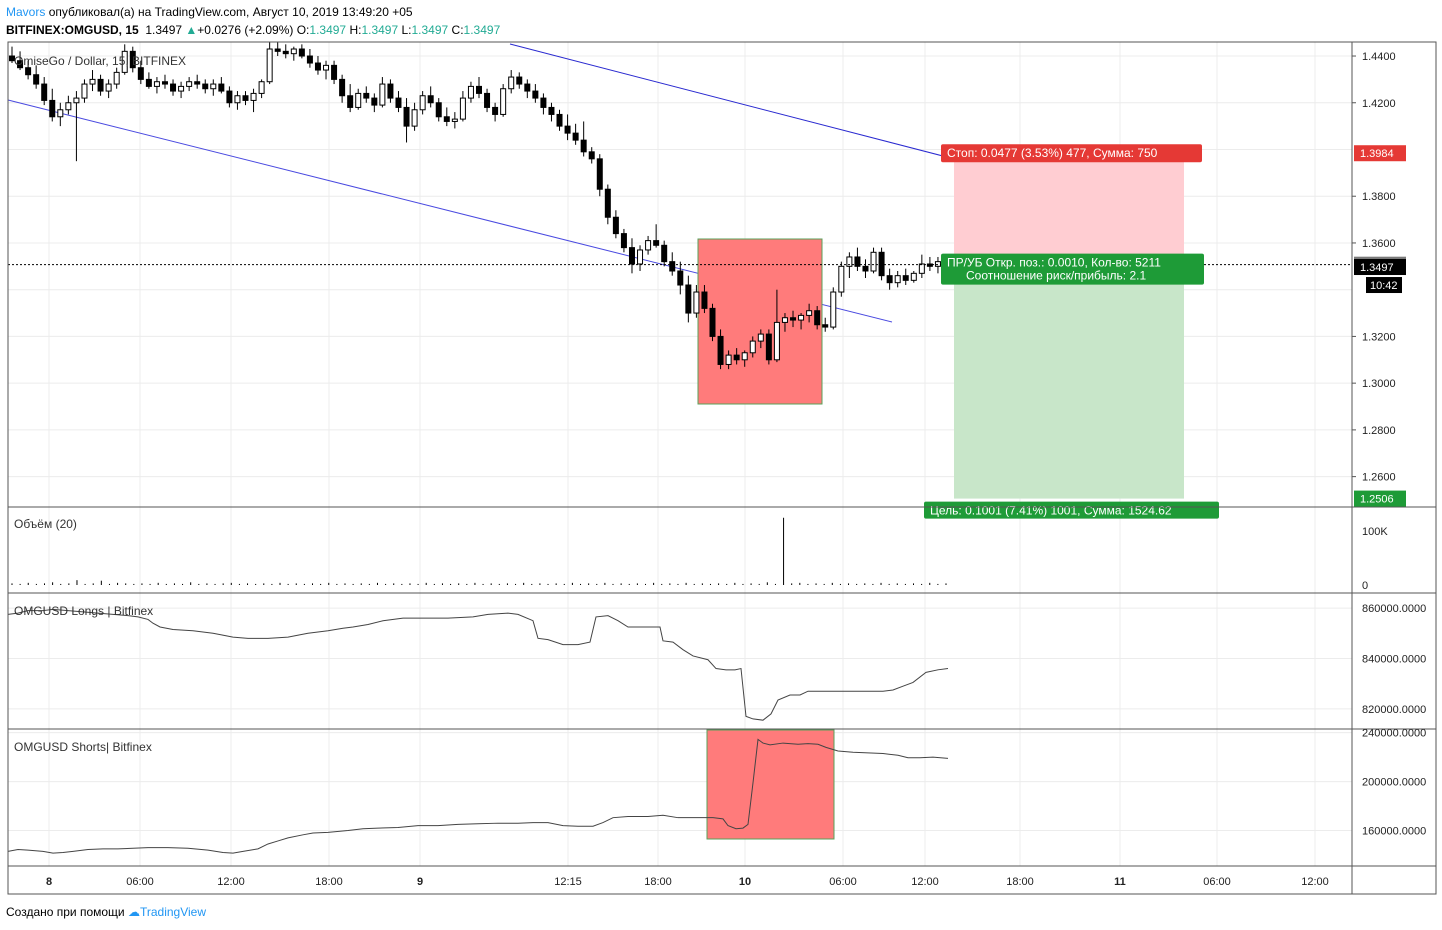 The image size is (1442, 930). I want to click on longs-tick-label: 840000.0000, so click(1394, 659).